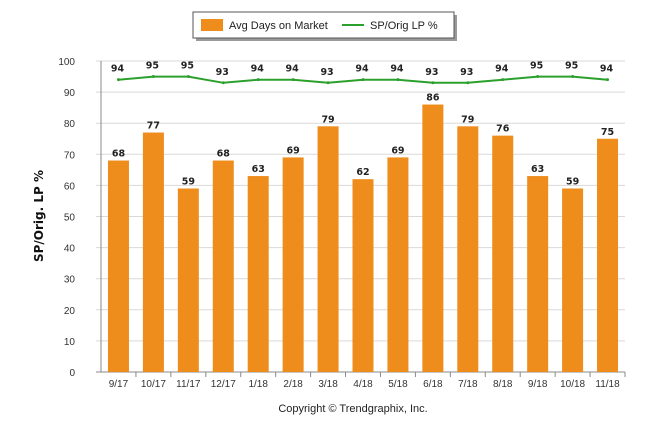 Image resolution: width=646 pixels, height=434 pixels. I want to click on y-tick-label: 100, so click(66, 62).